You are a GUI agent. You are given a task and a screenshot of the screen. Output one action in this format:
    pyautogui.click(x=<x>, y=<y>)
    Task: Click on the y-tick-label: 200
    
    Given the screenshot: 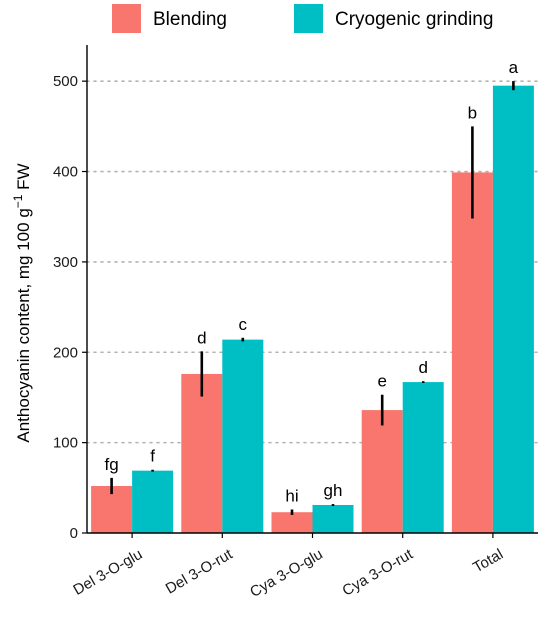 What is the action you would take?
    pyautogui.click(x=65, y=352)
    